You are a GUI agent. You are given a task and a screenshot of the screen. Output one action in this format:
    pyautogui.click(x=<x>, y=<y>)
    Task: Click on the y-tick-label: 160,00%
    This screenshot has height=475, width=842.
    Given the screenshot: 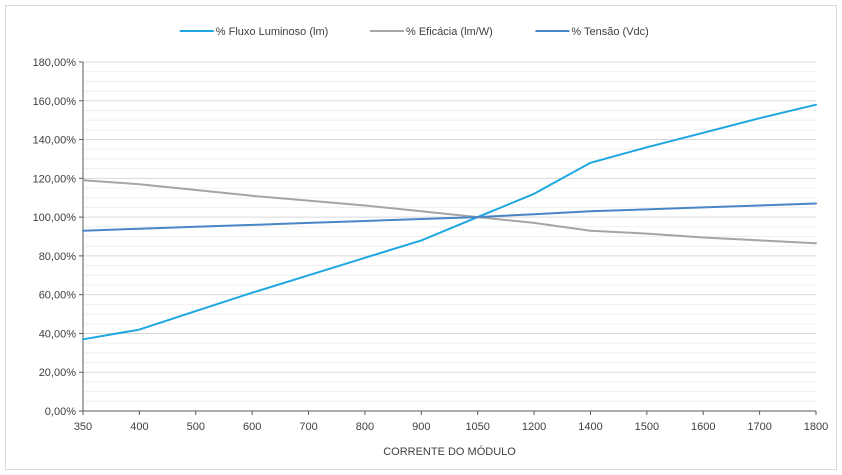 What is the action you would take?
    pyautogui.click(x=55, y=102)
    